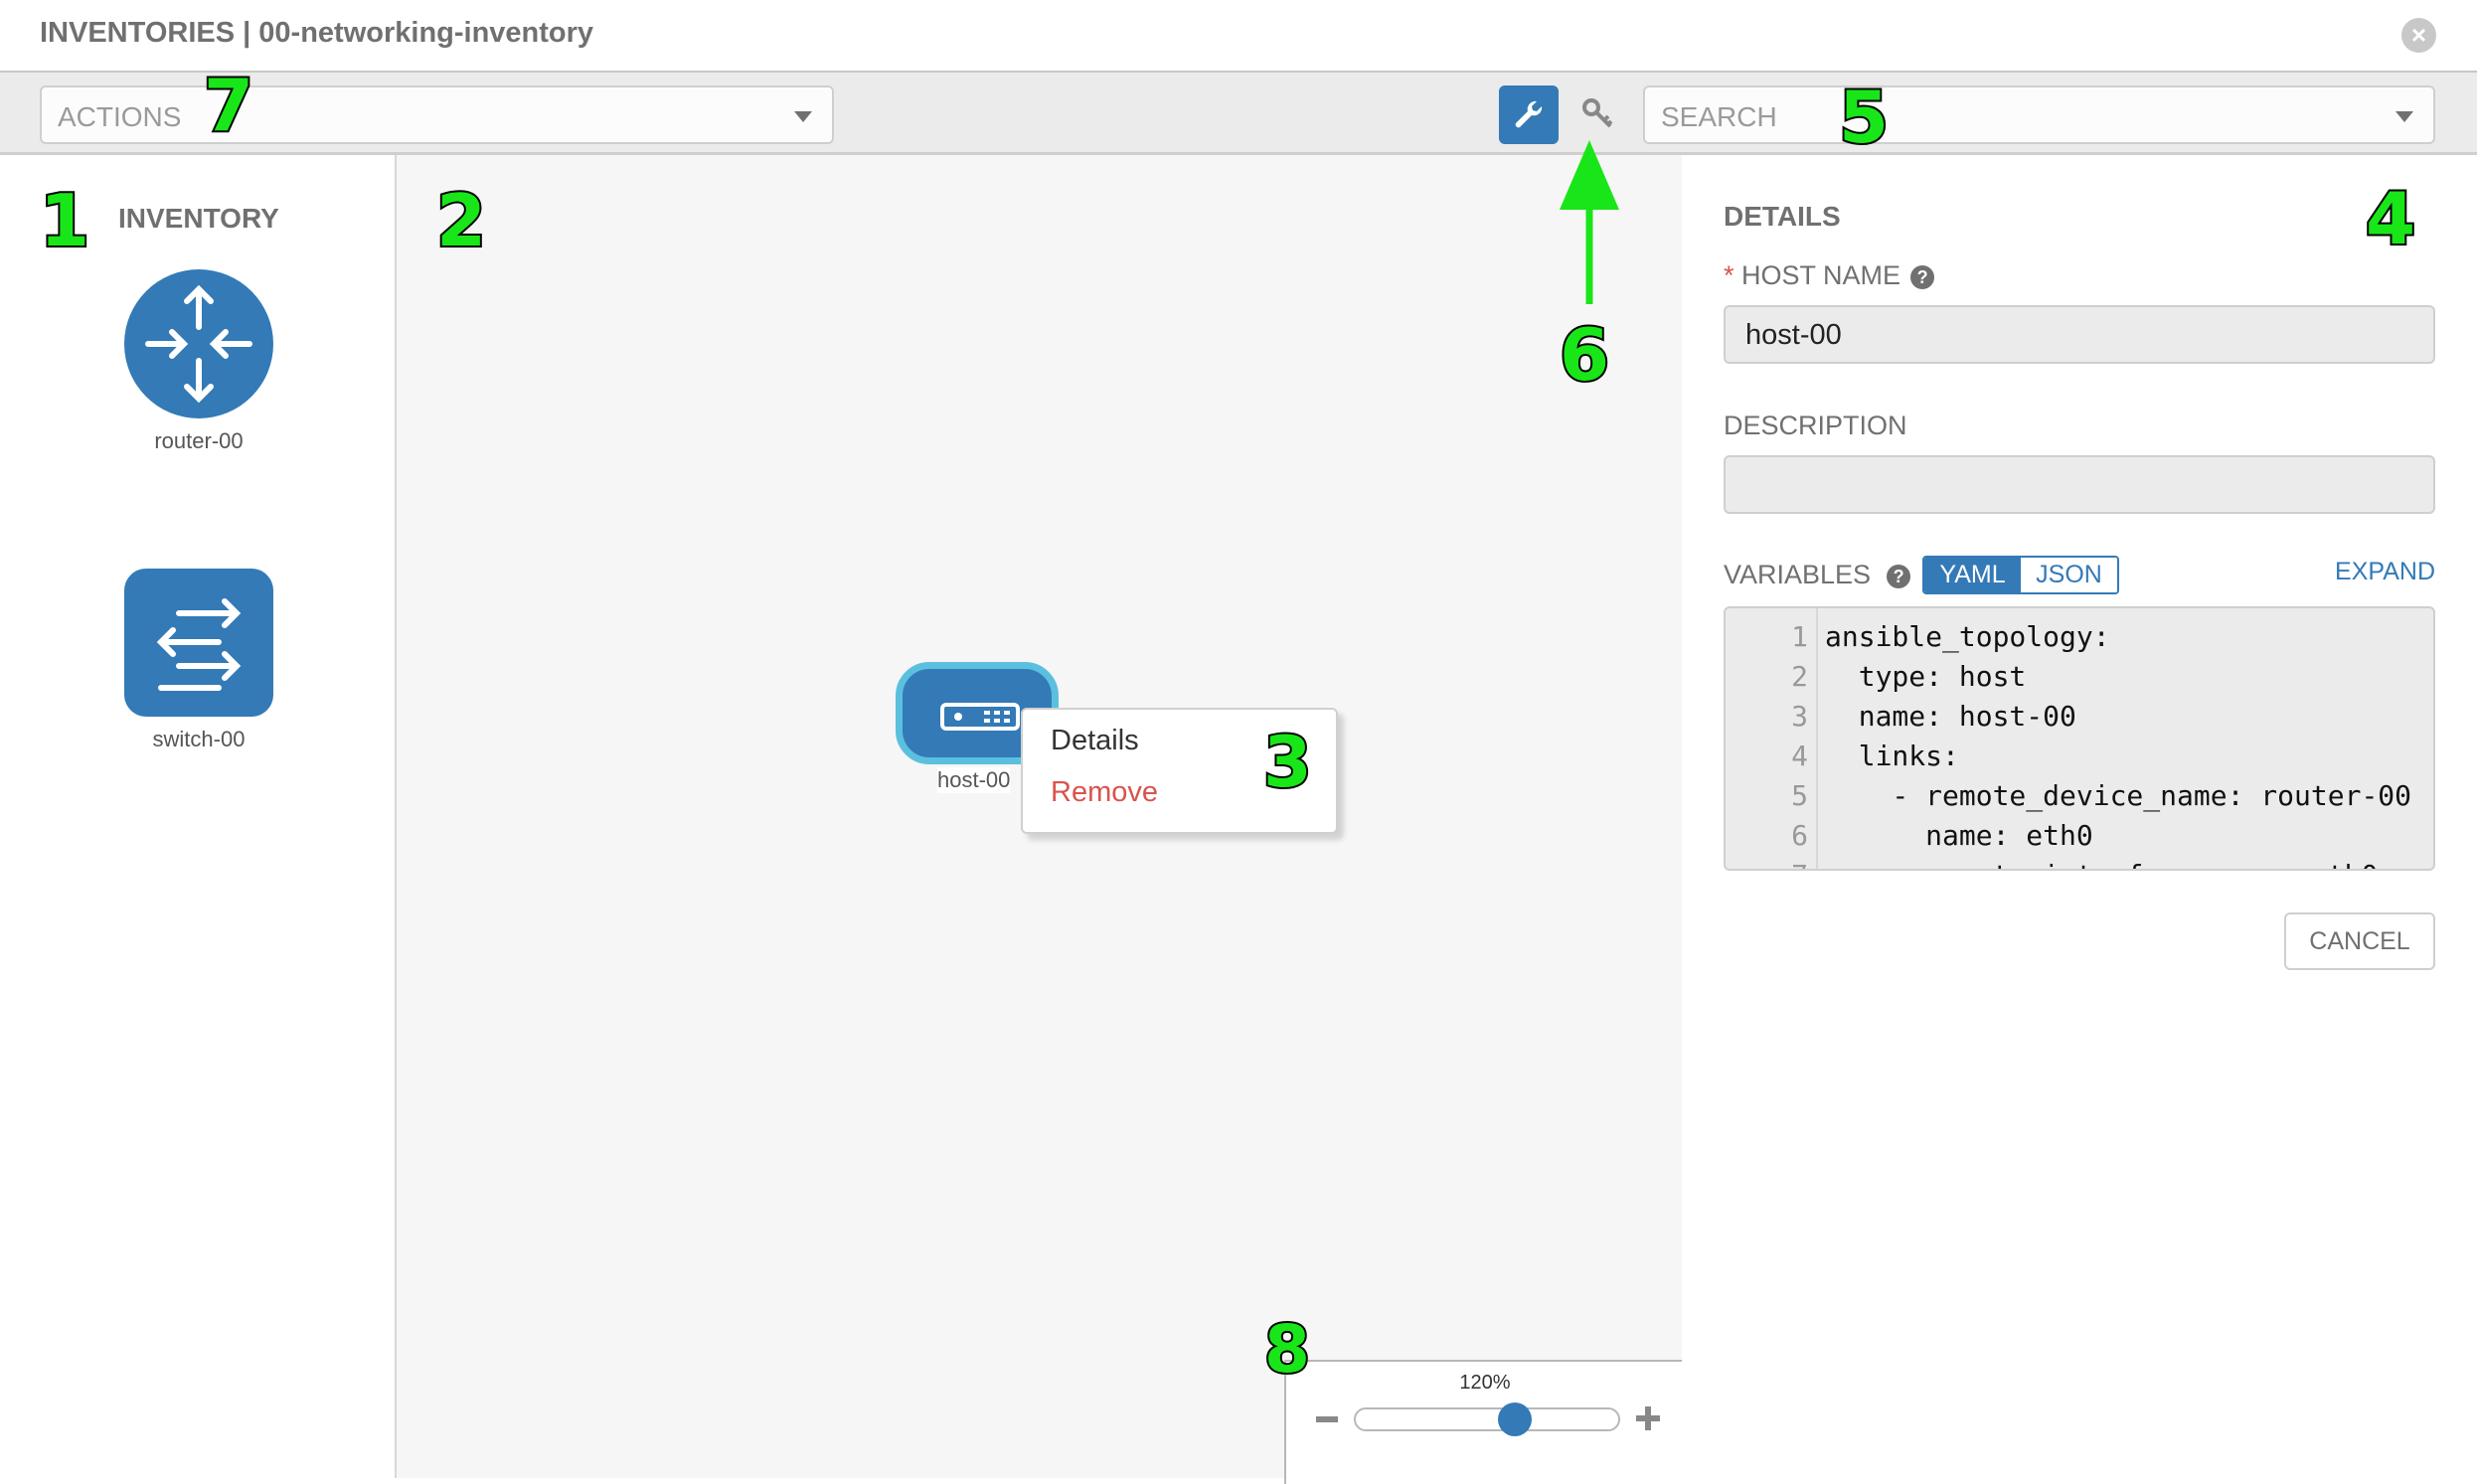 The image size is (2477, 1484). What do you see at coordinates (2118, 795) in the screenshot?
I see `code-line: - remote_device_name: router-00` at bounding box center [2118, 795].